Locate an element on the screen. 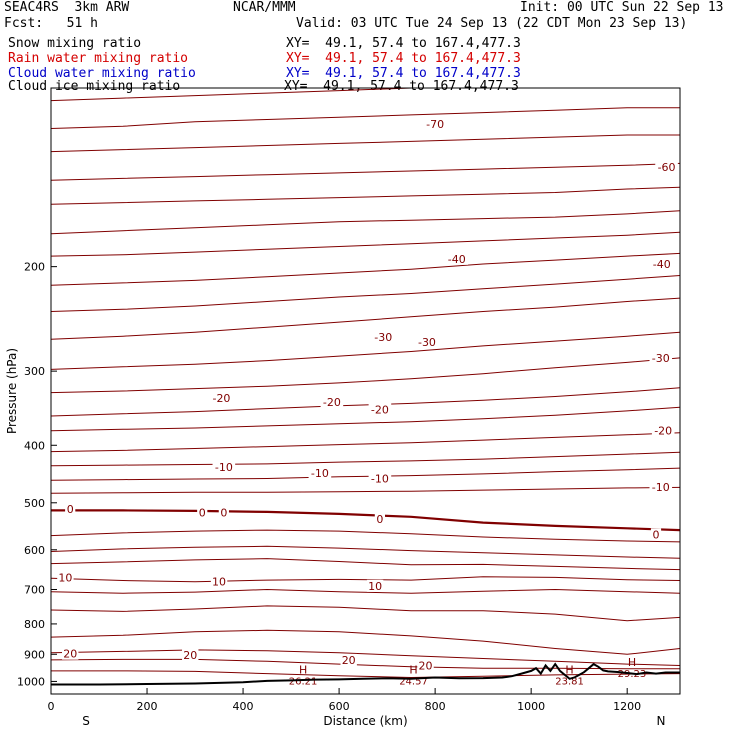 The height and width of the screenshot is (740, 740). x-tick-label-5: 1000 is located at coordinates (531, 706).